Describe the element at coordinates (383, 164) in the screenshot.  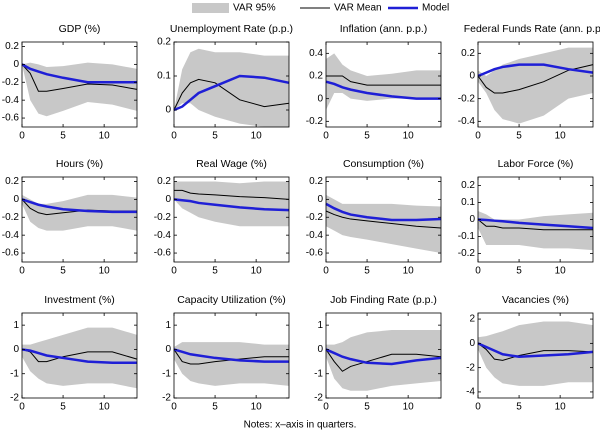
I see `panel-title: Consumption (%)` at that location.